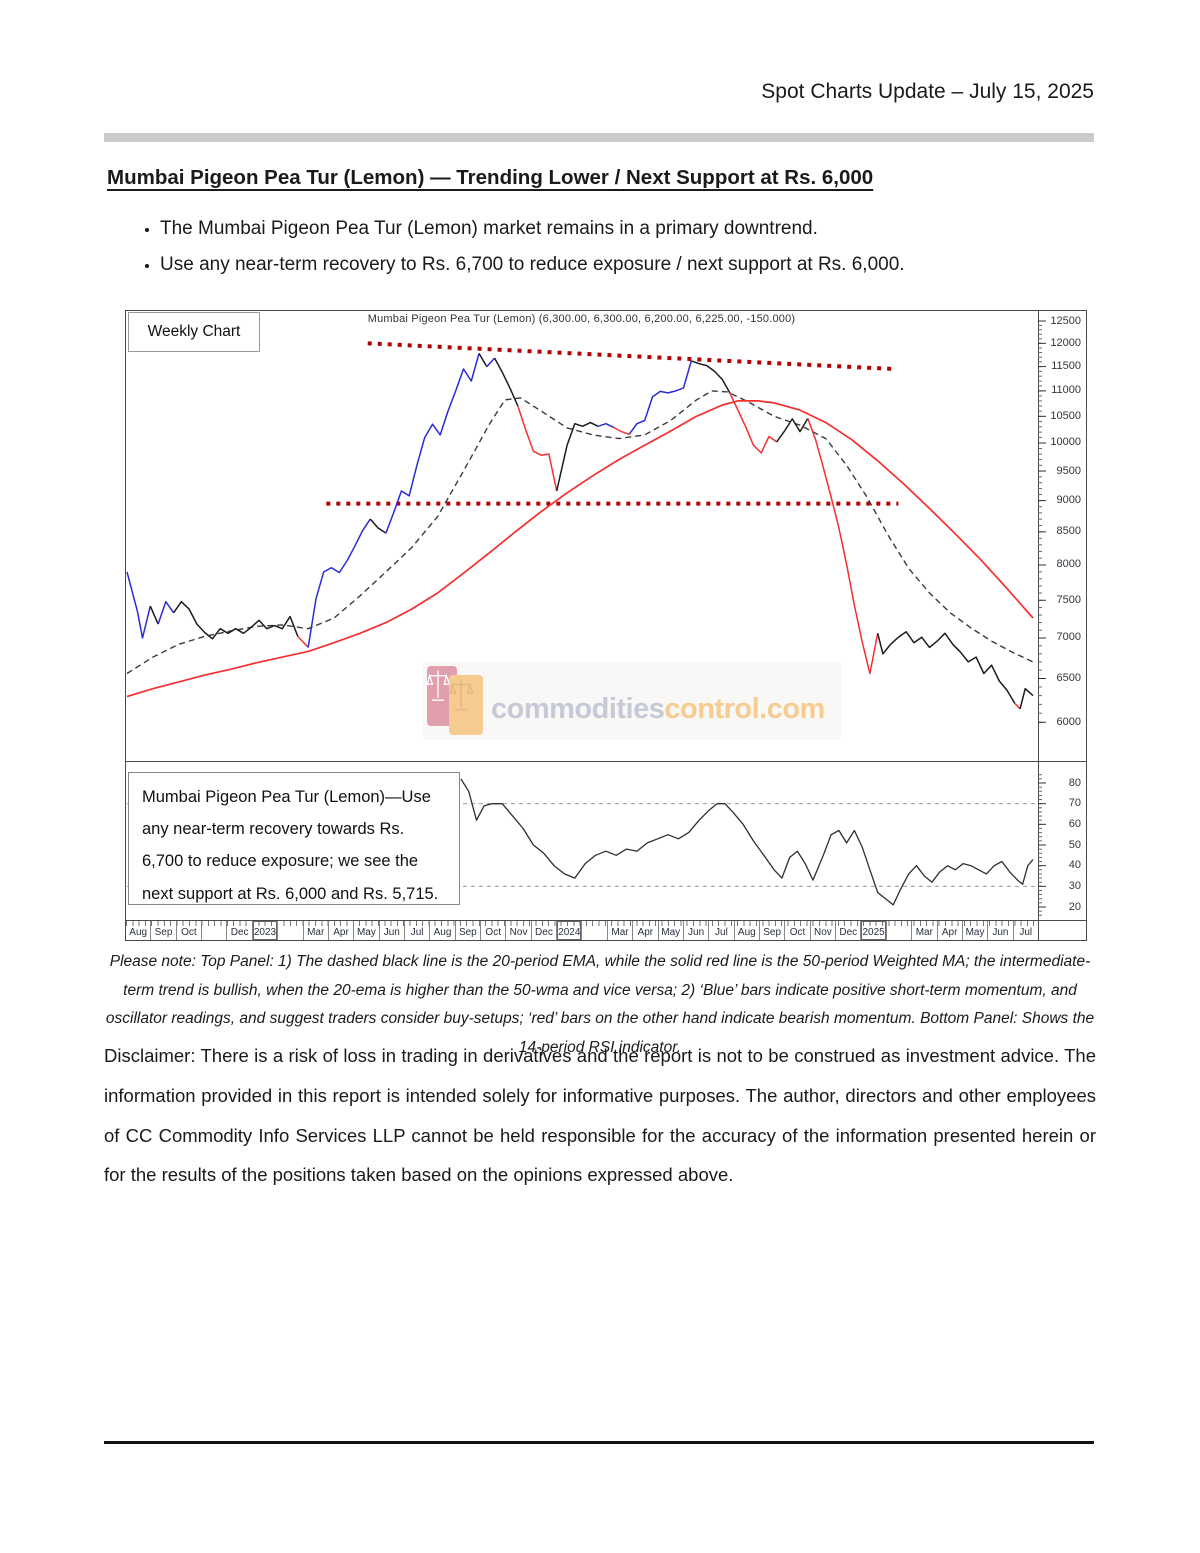 The height and width of the screenshot is (1553, 1200). I want to click on commoditiescontrol-logo, so click(459, 701).